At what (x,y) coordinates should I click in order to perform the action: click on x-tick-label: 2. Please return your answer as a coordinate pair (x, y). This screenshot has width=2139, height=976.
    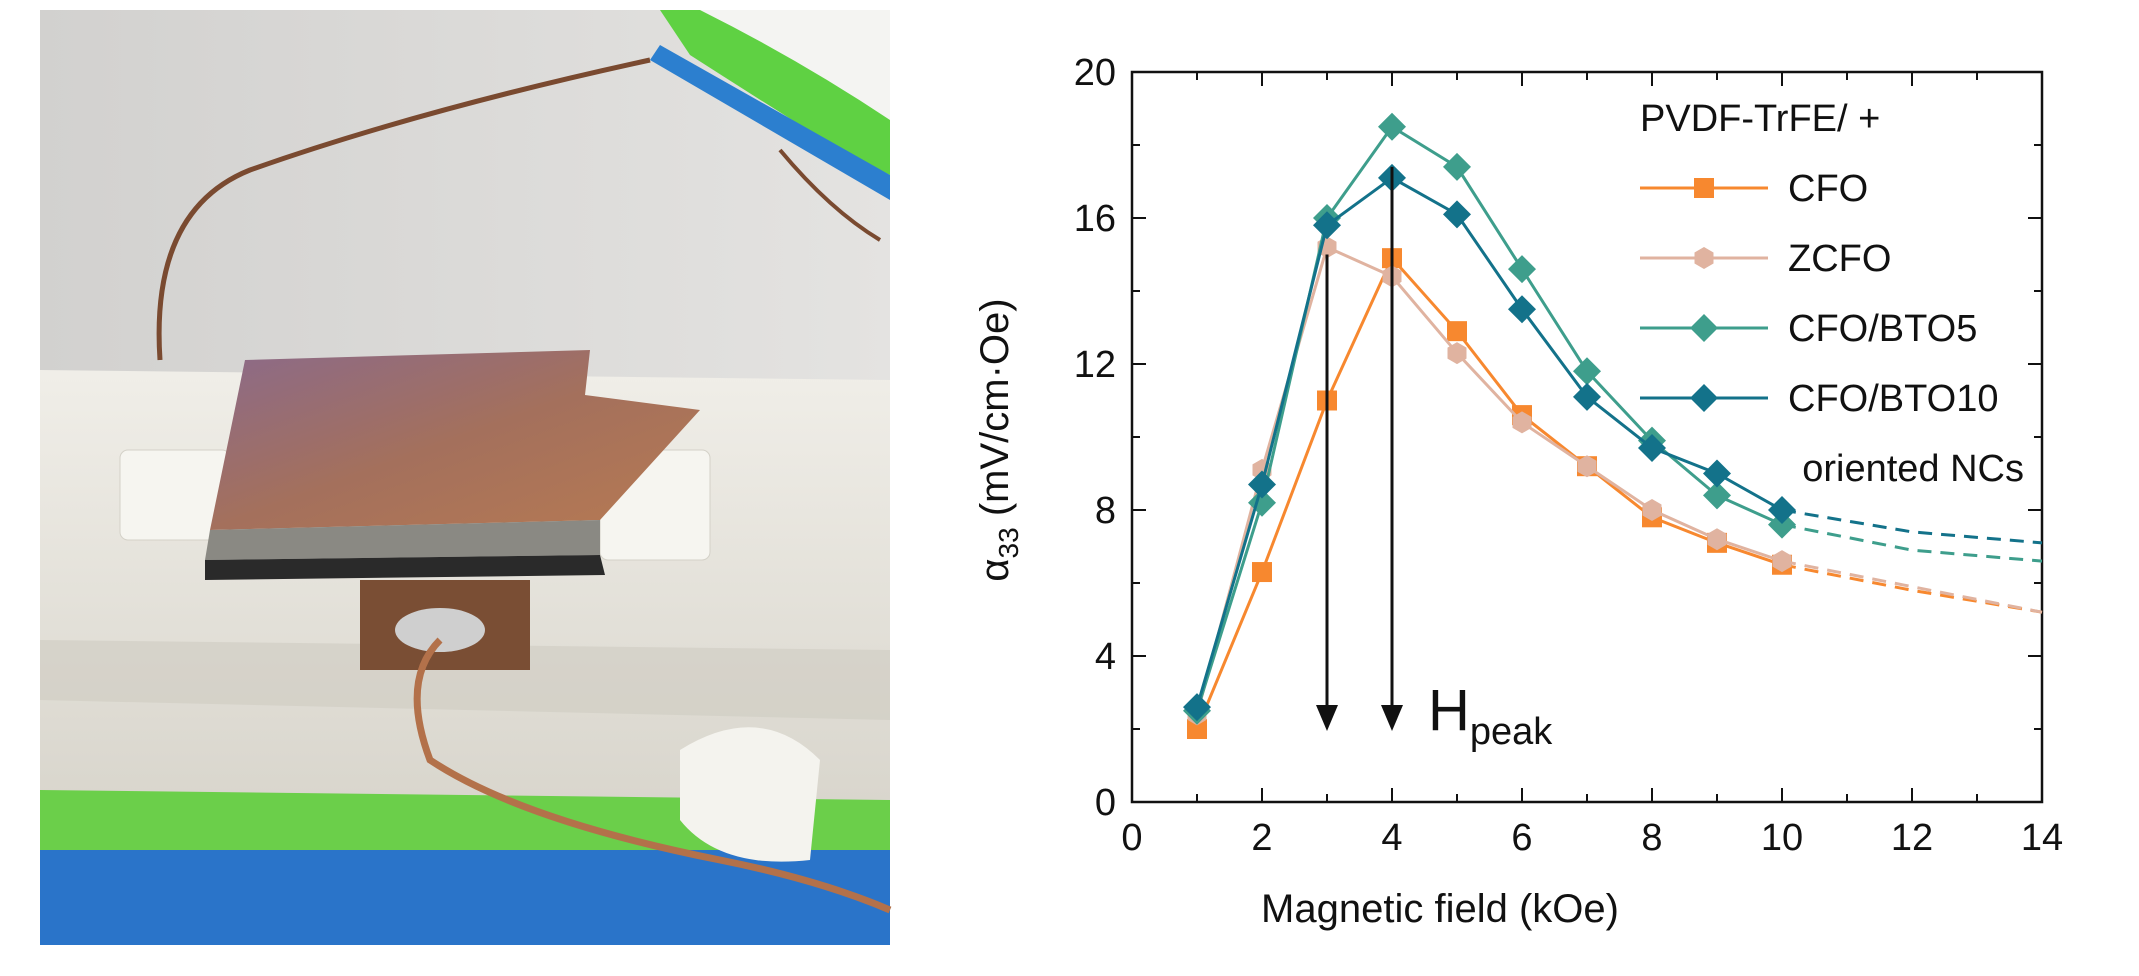
    Looking at the image, I should click on (1261, 838).